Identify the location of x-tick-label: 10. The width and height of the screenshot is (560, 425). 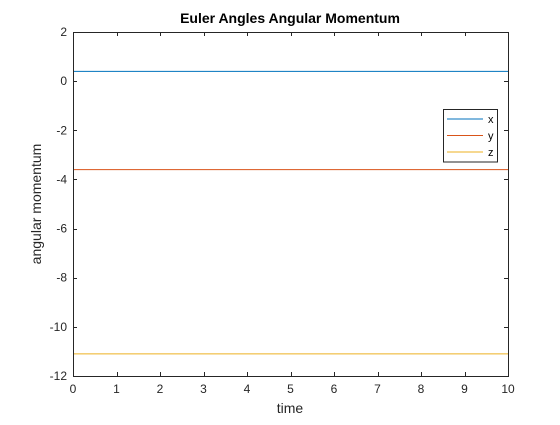
(508, 389).